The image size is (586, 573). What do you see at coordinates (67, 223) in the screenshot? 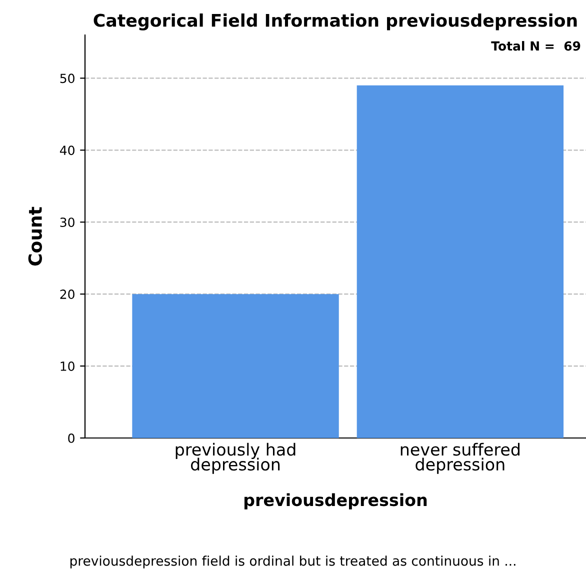
I see `y-tick-label: 30` at bounding box center [67, 223].